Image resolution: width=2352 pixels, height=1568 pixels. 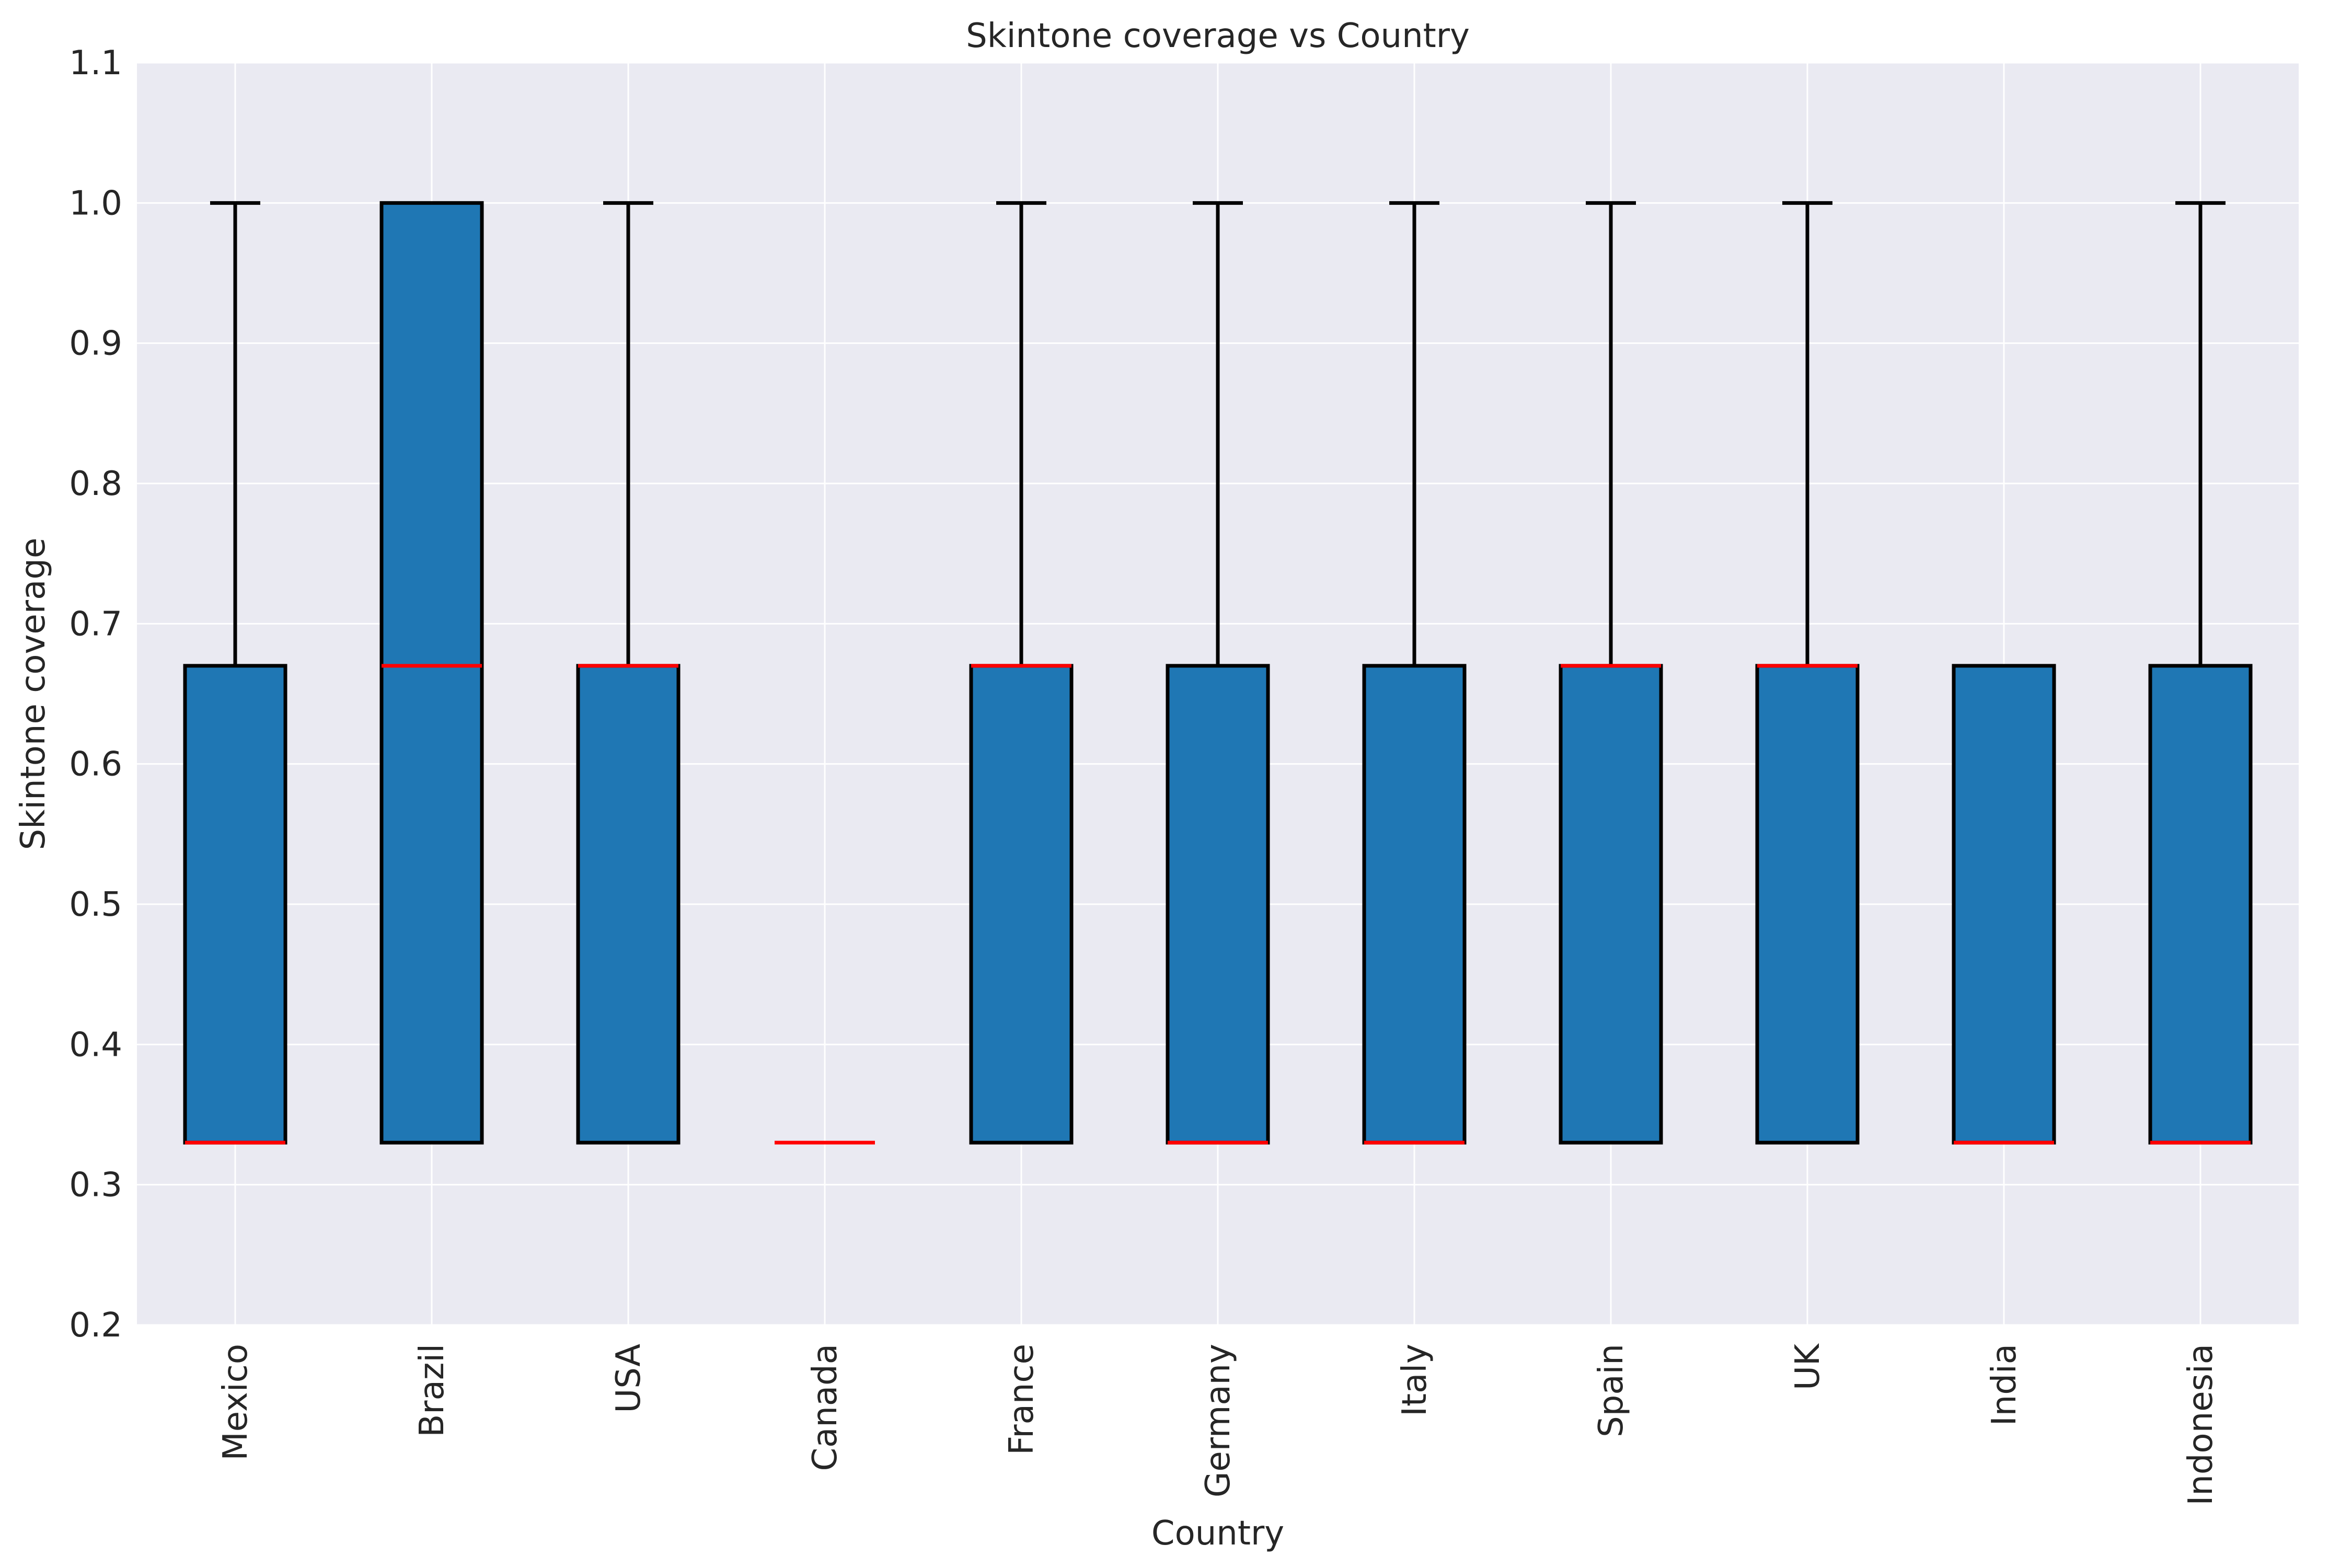 What do you see at coordinates (95, 1044) in the screenshot?
I see `y-tick-label: 0.4` at bounding box center [95, 1044].